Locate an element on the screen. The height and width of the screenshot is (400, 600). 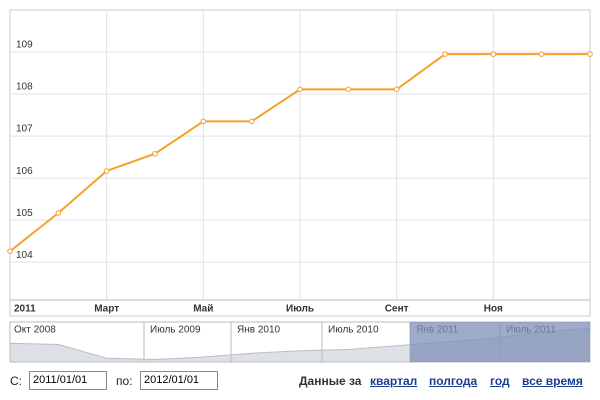
x-tick-label: Сент is located at coordinates (397, 309).